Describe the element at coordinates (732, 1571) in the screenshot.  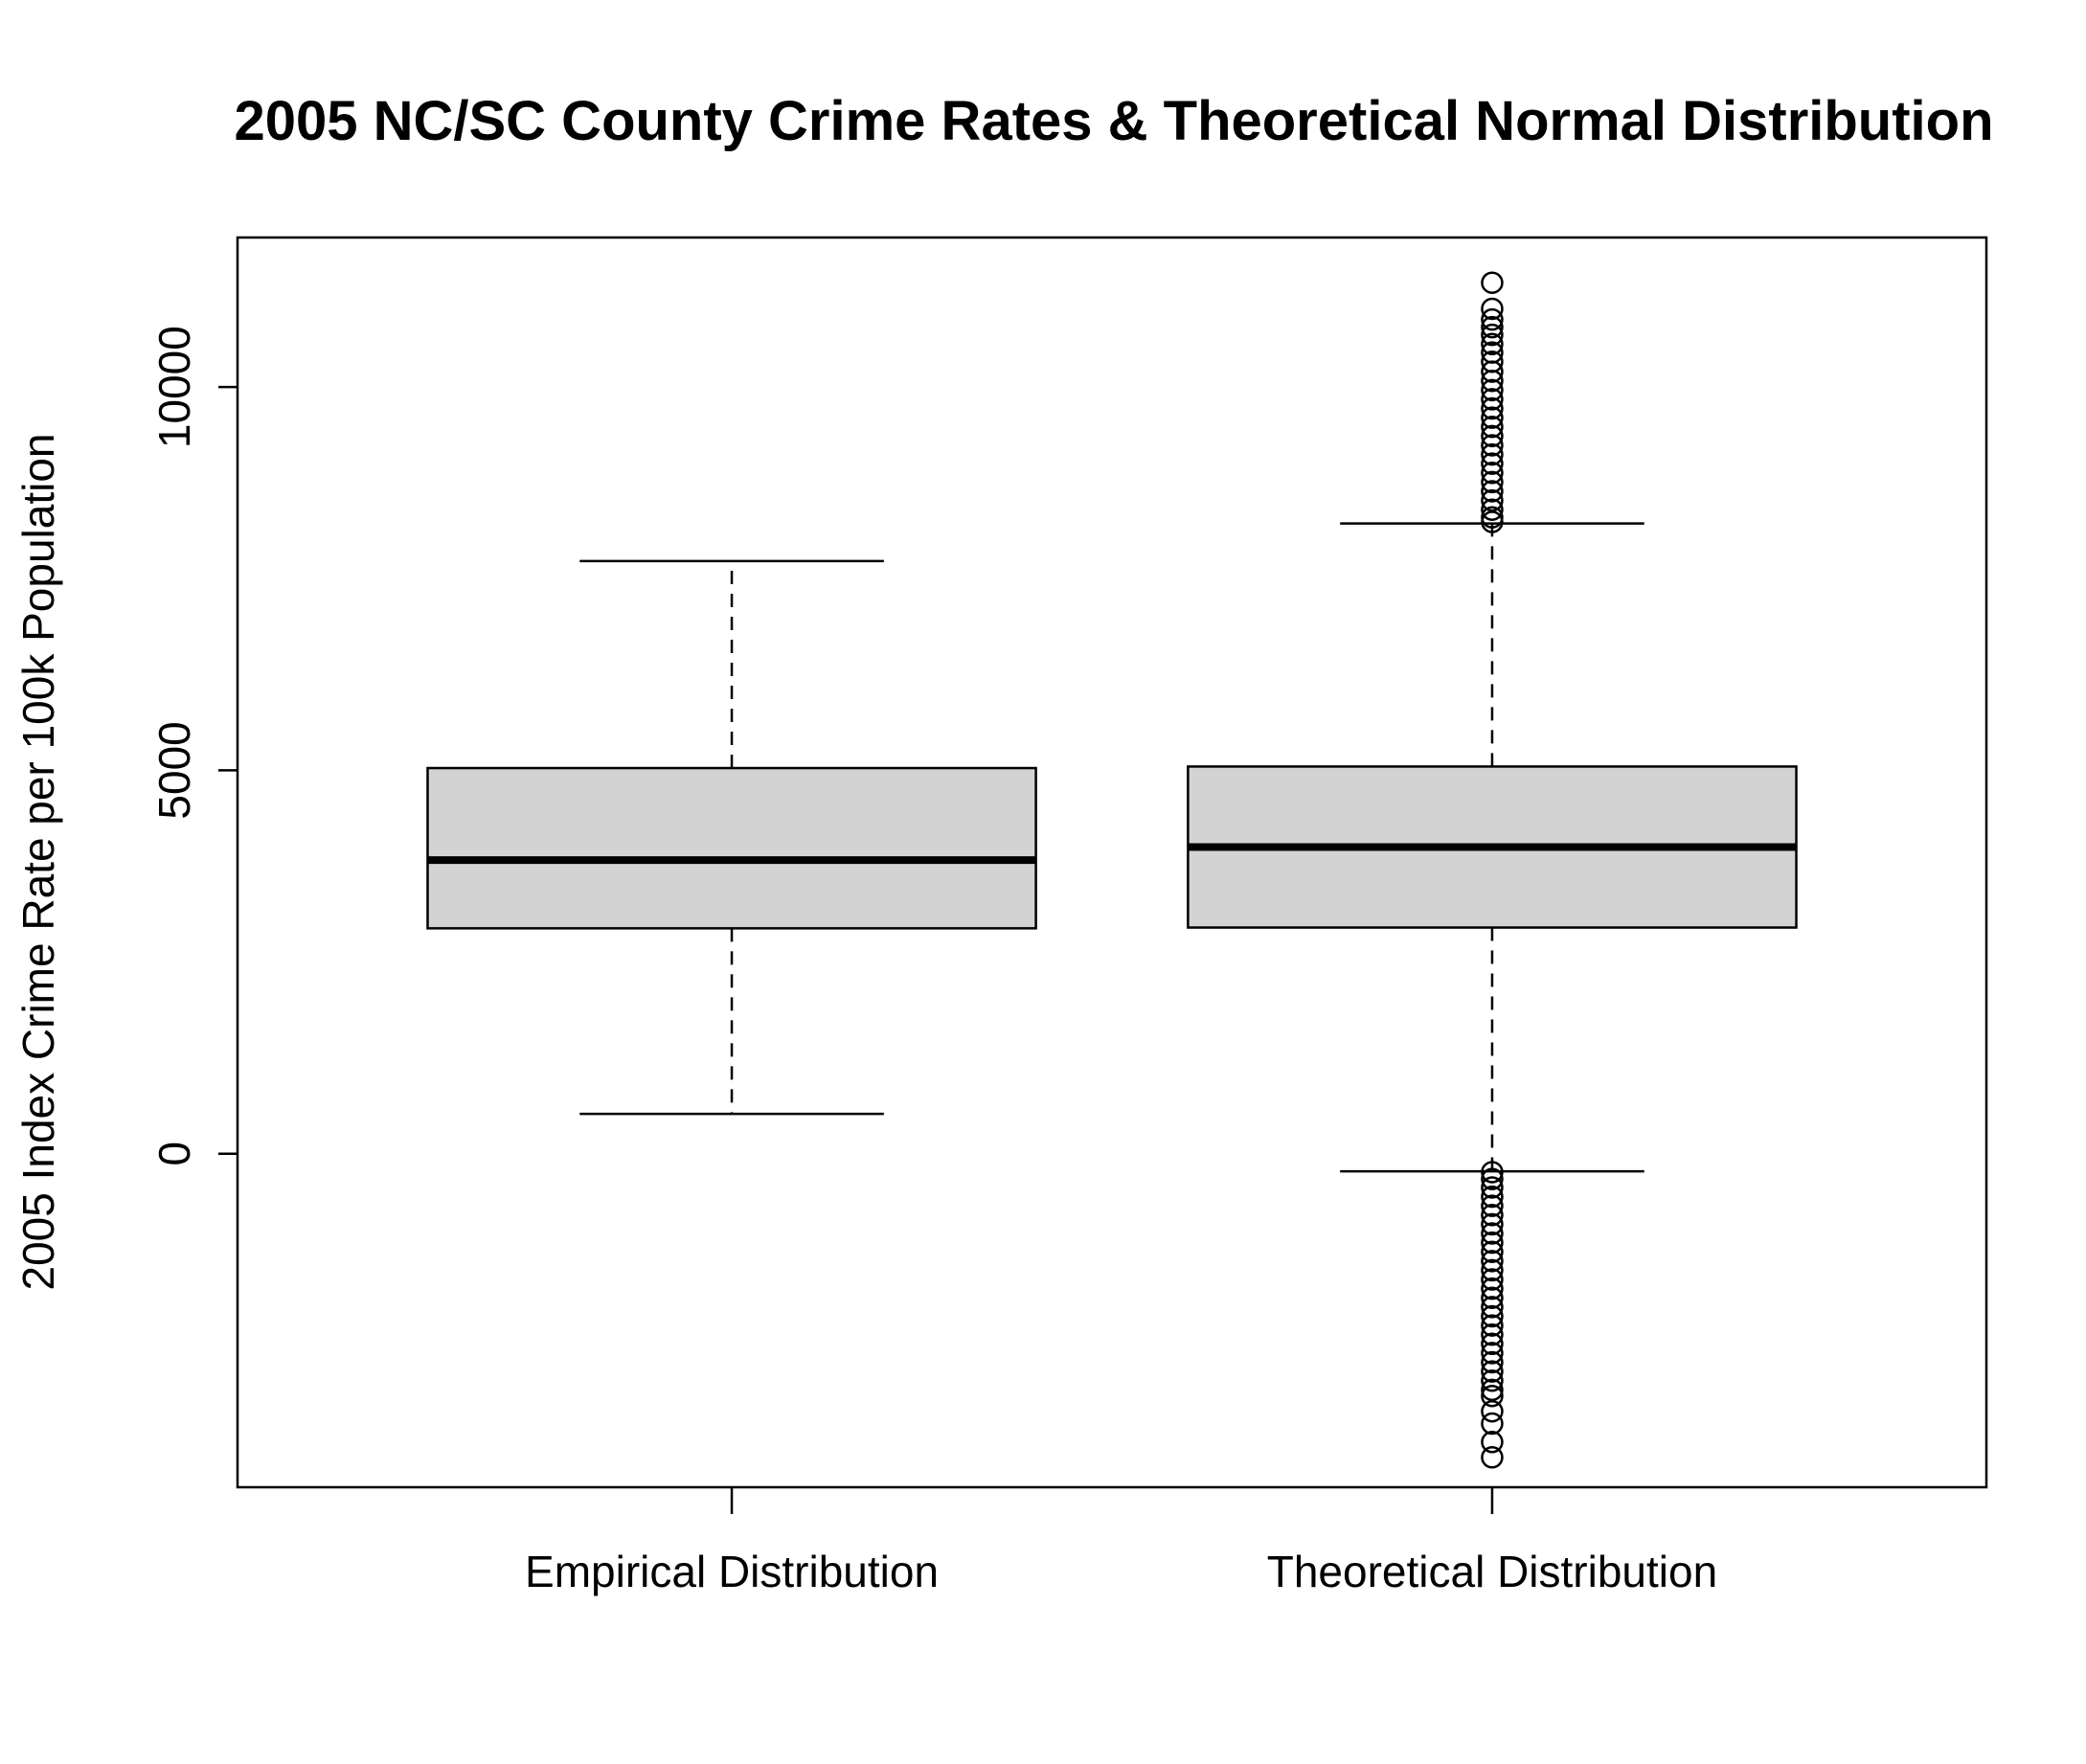
I see `x-tick-label: Empirical Distribution` at that location.